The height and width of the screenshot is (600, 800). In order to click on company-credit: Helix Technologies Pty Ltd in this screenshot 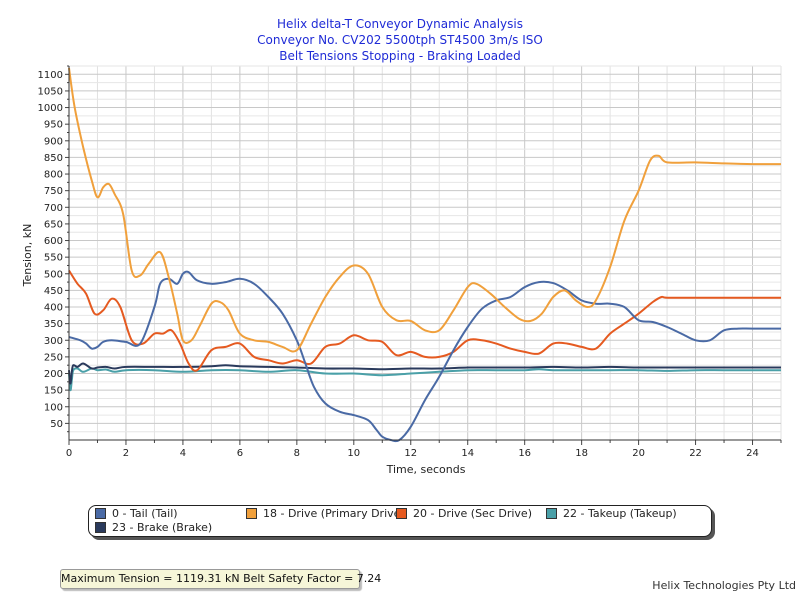, I will do `click(724, 585)`.